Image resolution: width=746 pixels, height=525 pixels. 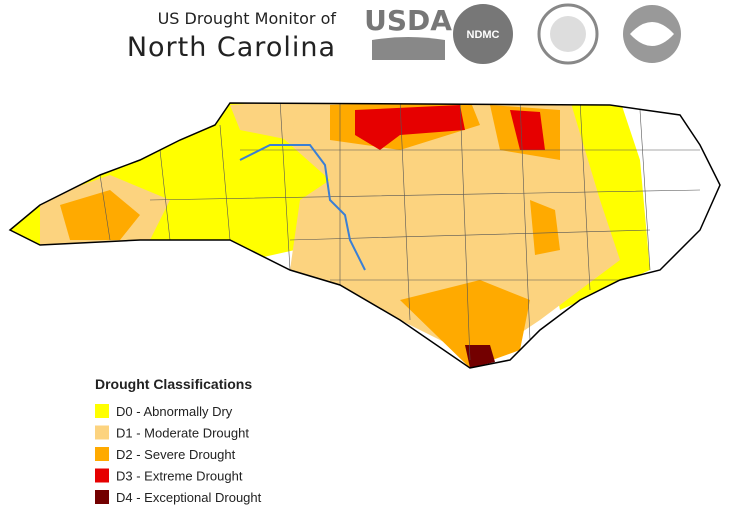 What do you see at coordinates (465, 324) in the screenshot?
I see `d2-south` at bounding box center [465, 324].